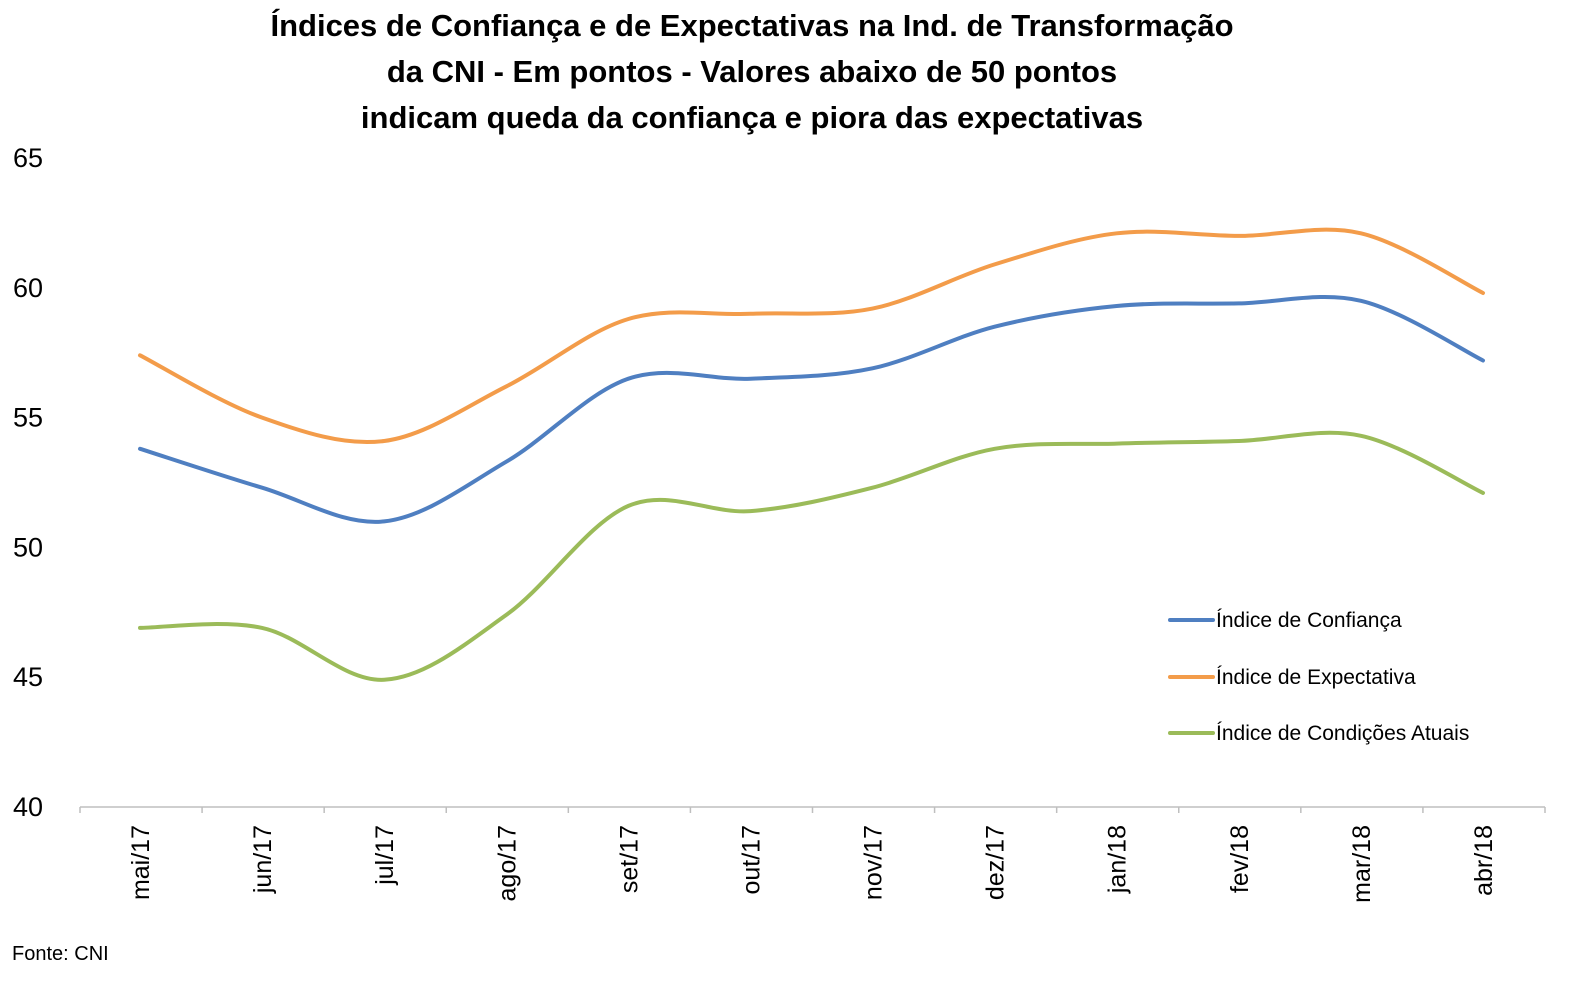 The width and height of the screenshot is (1580, 984). Describe the element at coordinates (28, 547) in the screenshot. I see `y-tick-label: 50` at that location.